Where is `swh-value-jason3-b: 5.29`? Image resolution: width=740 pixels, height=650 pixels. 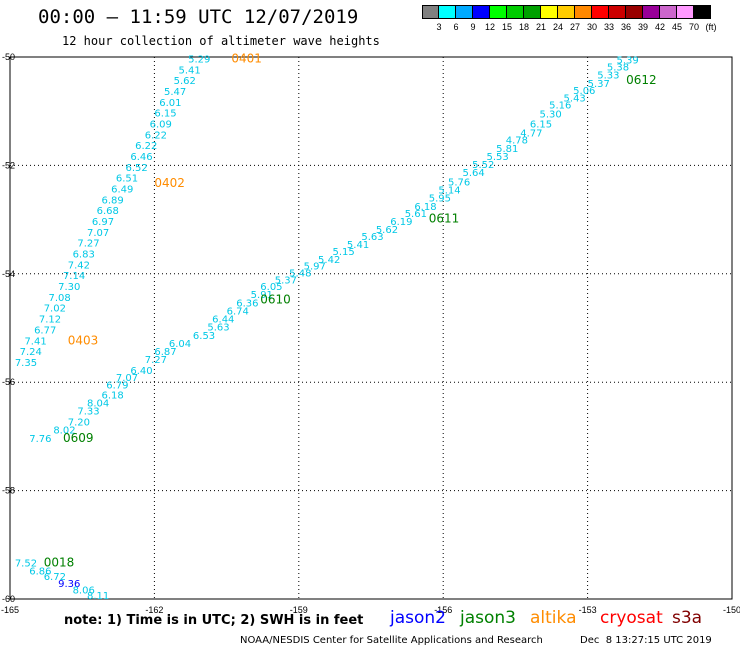
swh-value-jason3-b: 5.29 is located at coordinates (199, 59).